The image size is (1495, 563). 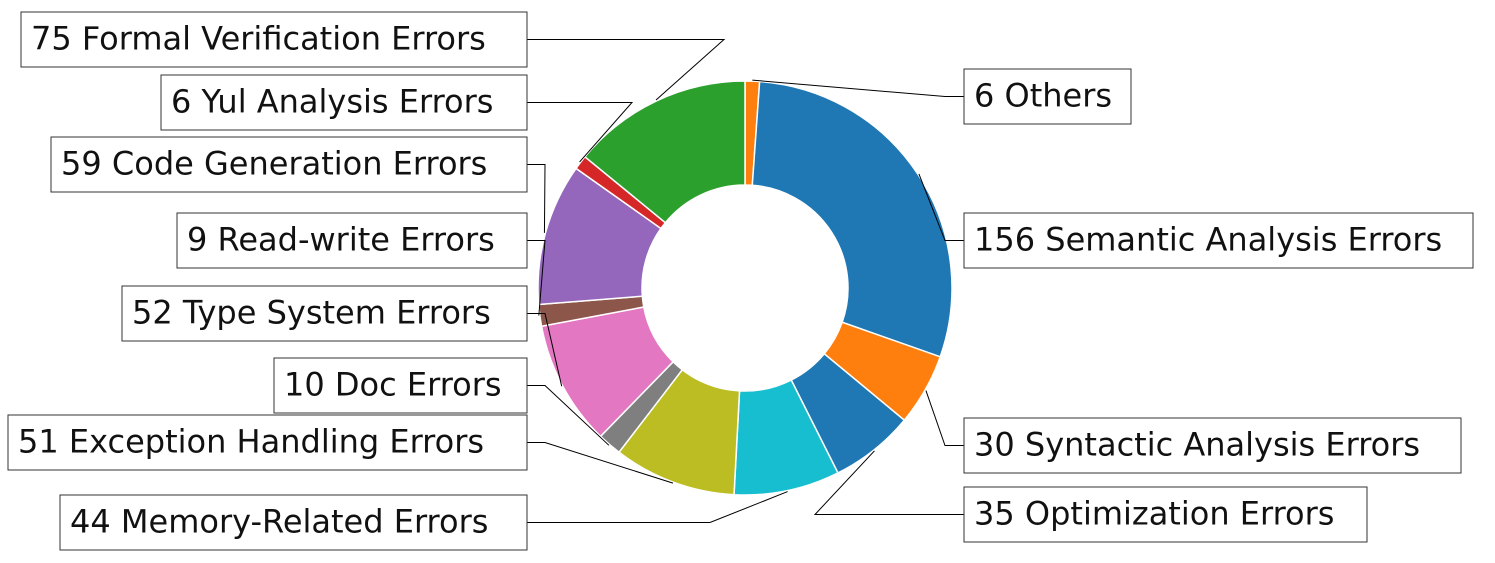 I want to click on slice-label: 9 Read-write Errors, so click(x=352, y=240).